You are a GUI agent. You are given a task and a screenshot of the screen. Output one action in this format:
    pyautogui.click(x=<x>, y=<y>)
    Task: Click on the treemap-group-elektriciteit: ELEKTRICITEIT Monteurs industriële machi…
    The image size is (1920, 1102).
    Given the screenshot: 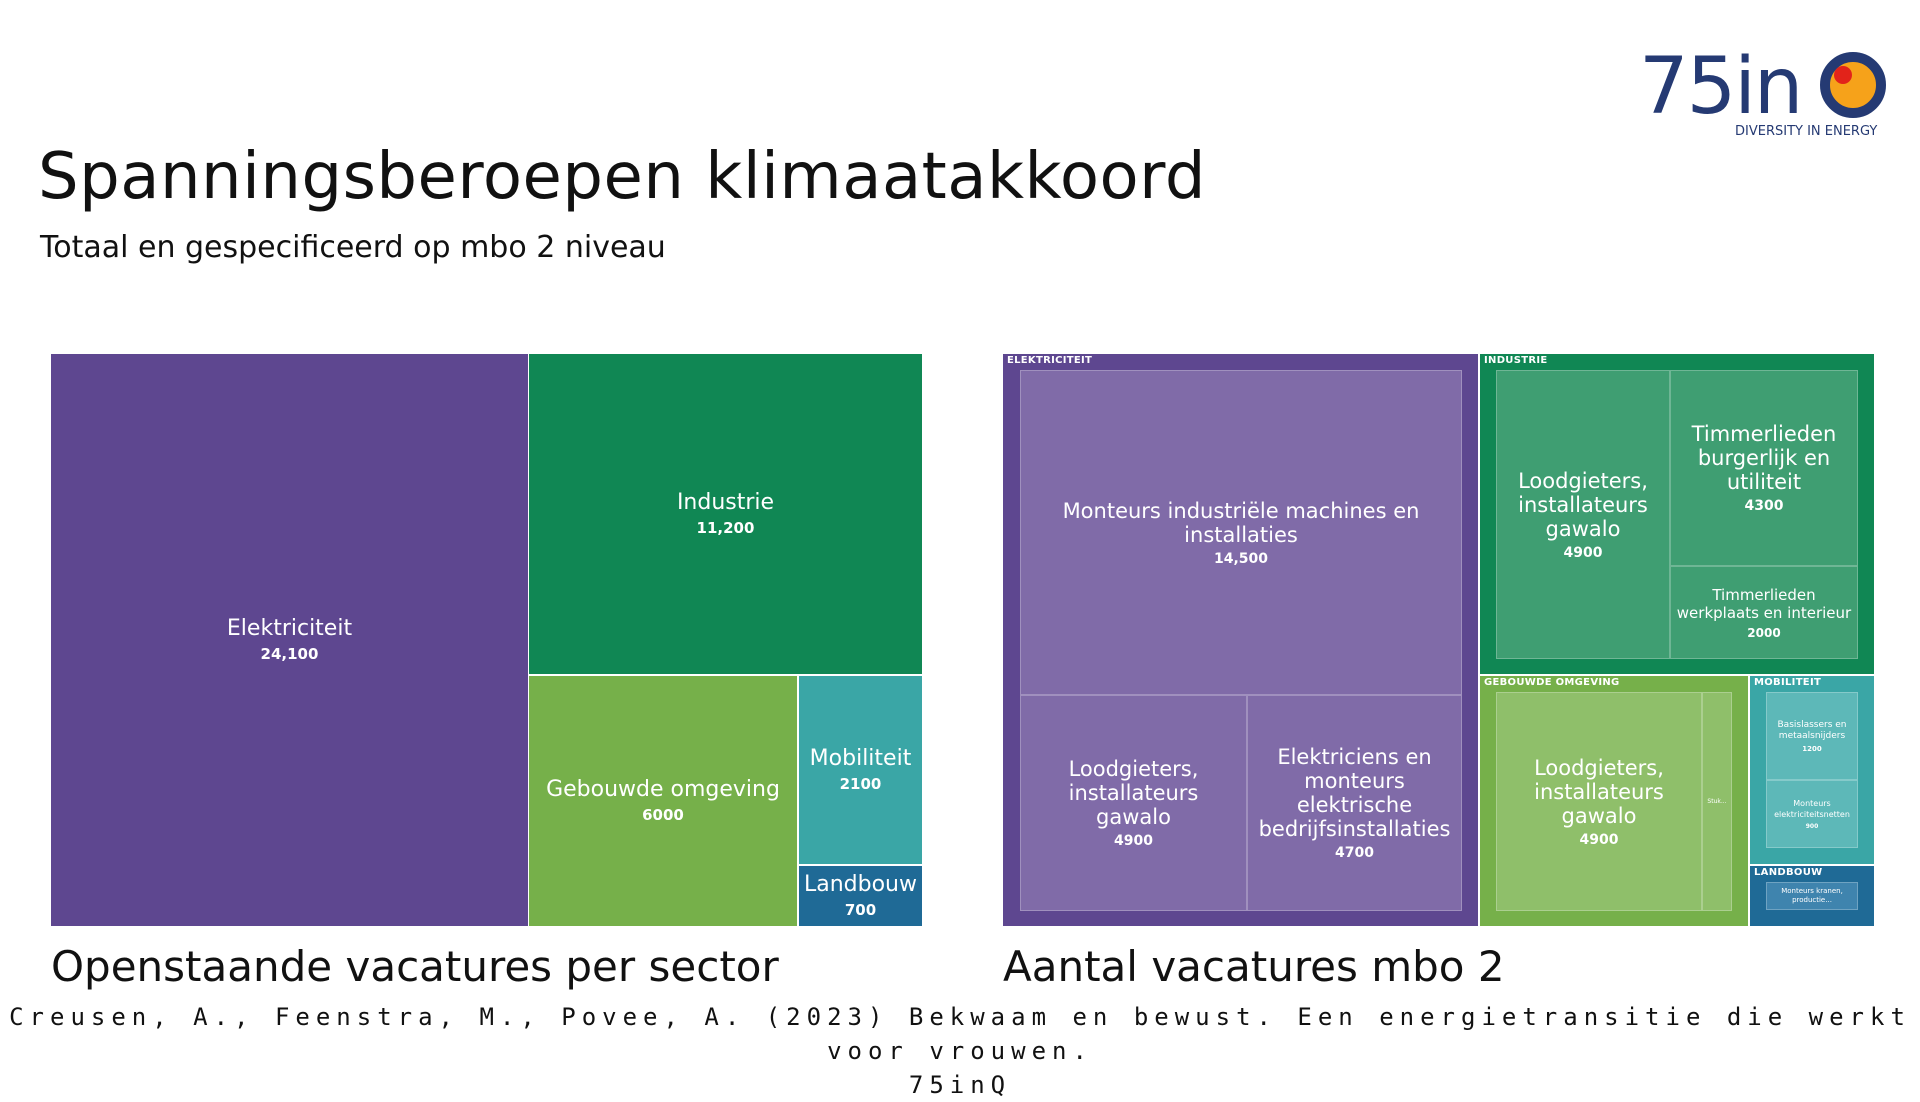 What is the action you would take?
    pyautogui.click(x=1240, y=640)
    